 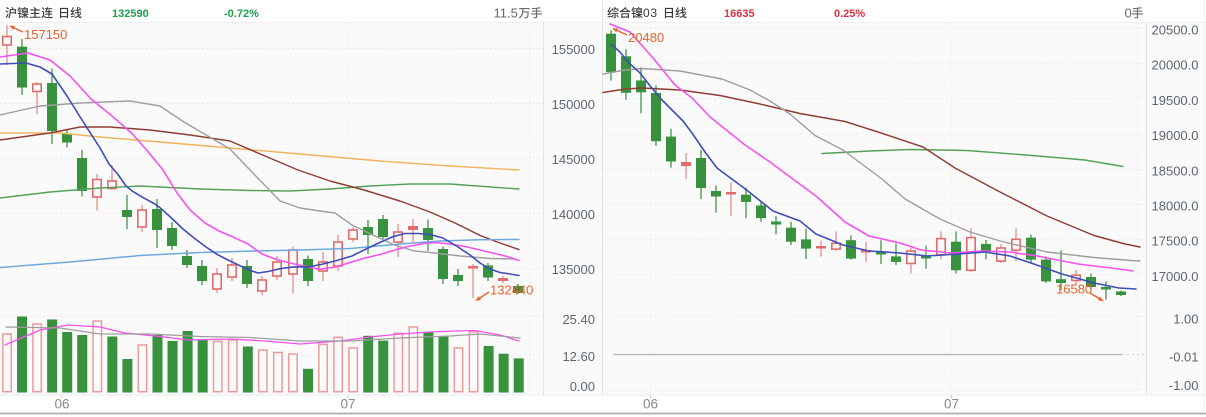 What do you see at coordinates (1175, 276) in the screenshot?
I see `svg-text: 17000.0` at bounding box center [1175, 276].